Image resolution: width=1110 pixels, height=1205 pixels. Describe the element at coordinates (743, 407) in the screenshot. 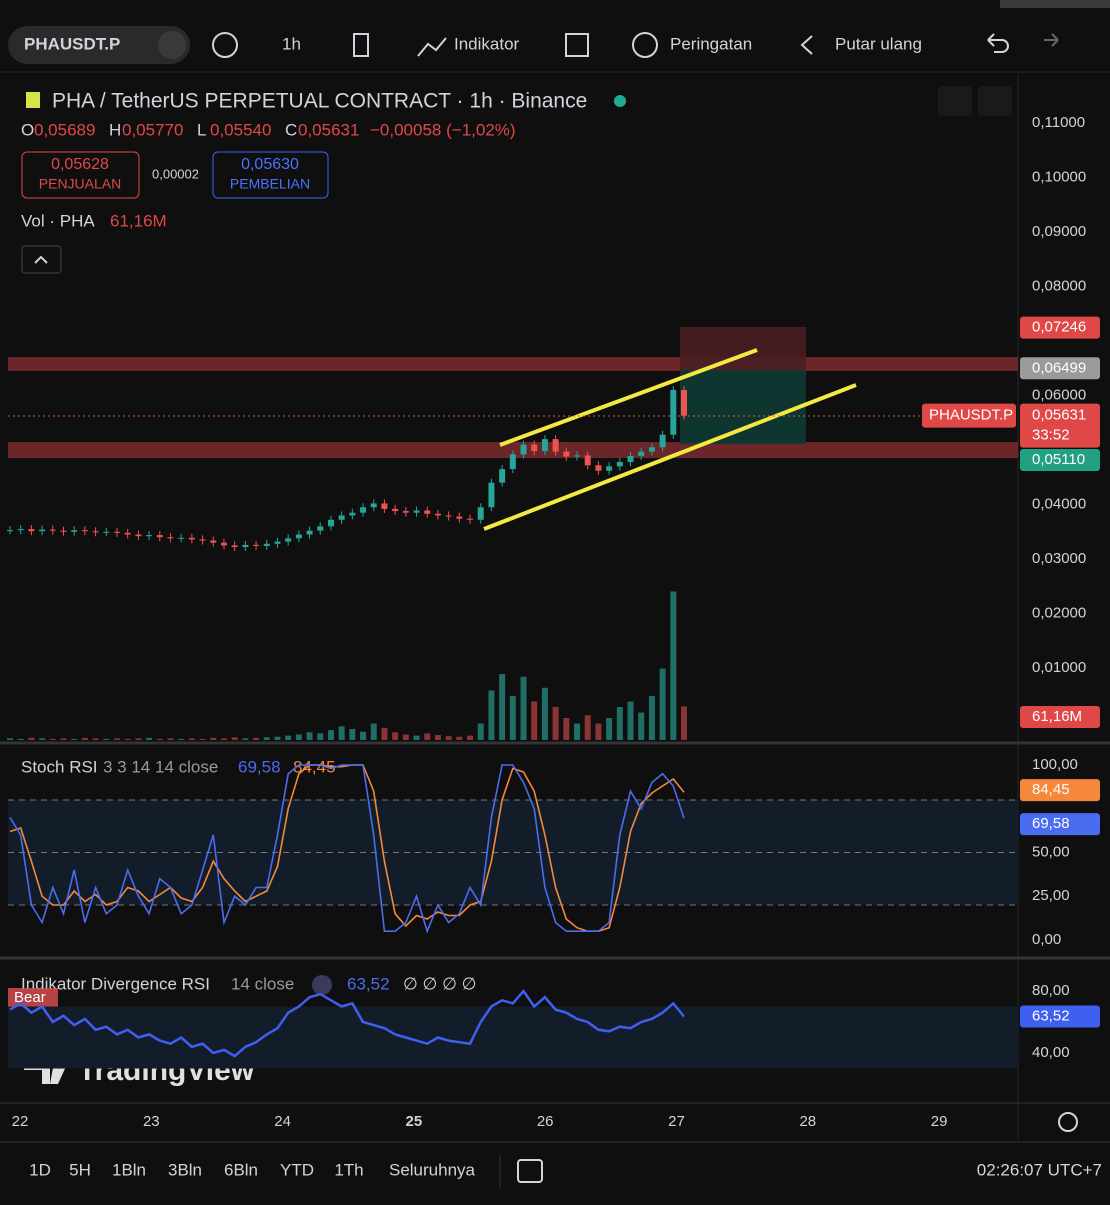

I see `target-zone` at that location.